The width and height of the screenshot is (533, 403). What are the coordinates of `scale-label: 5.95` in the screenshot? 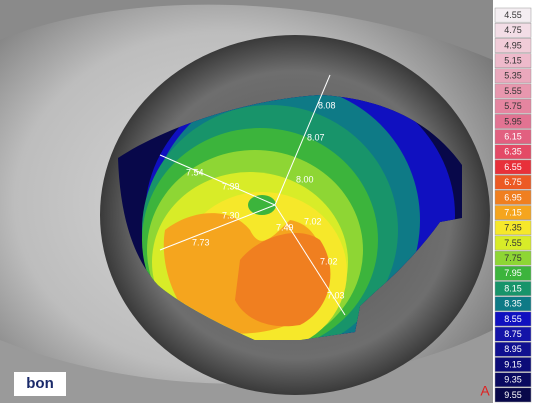 It's located at (513, 121).